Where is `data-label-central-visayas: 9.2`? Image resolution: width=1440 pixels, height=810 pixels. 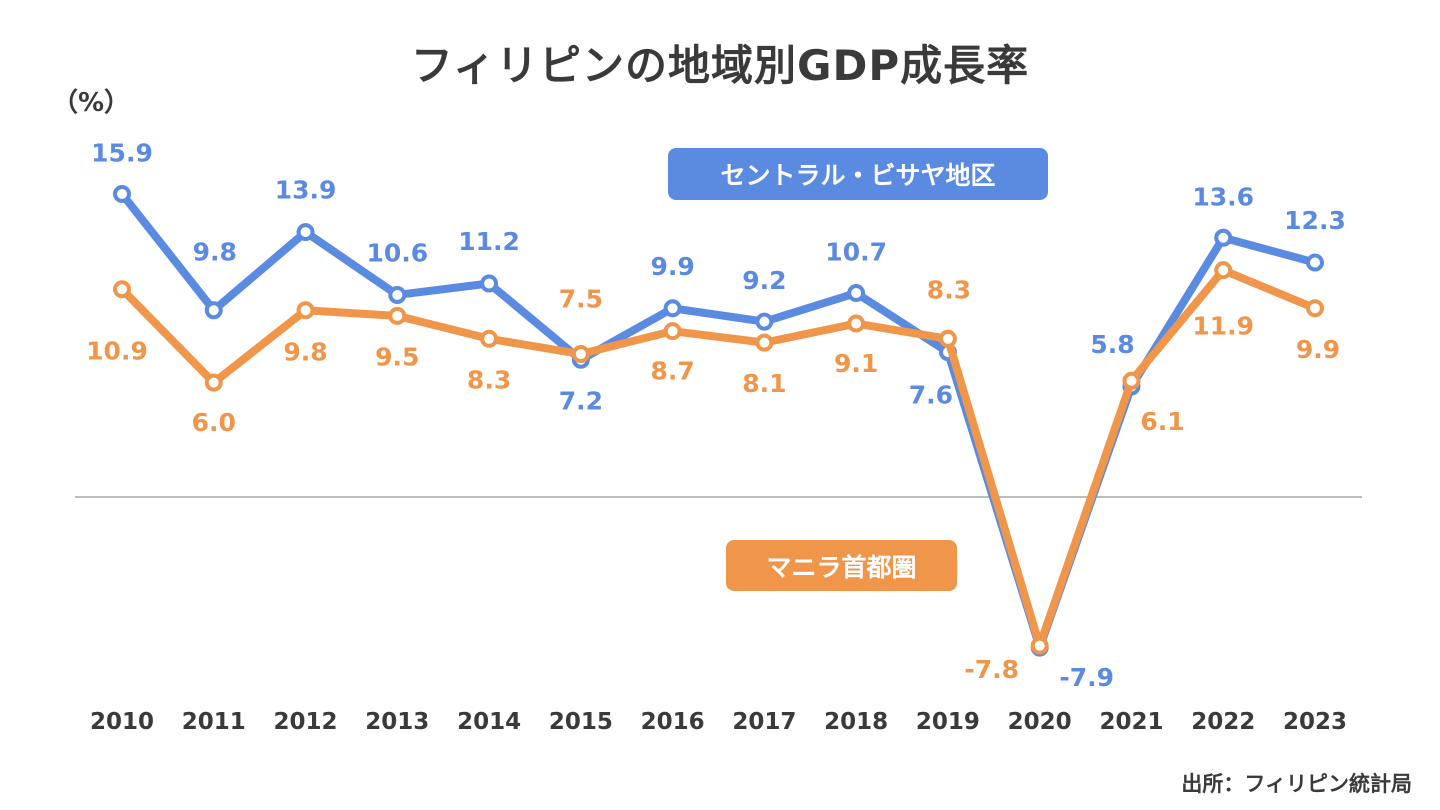 data-label-central-visayas: 9.2 is located at coordinates (764, 280).